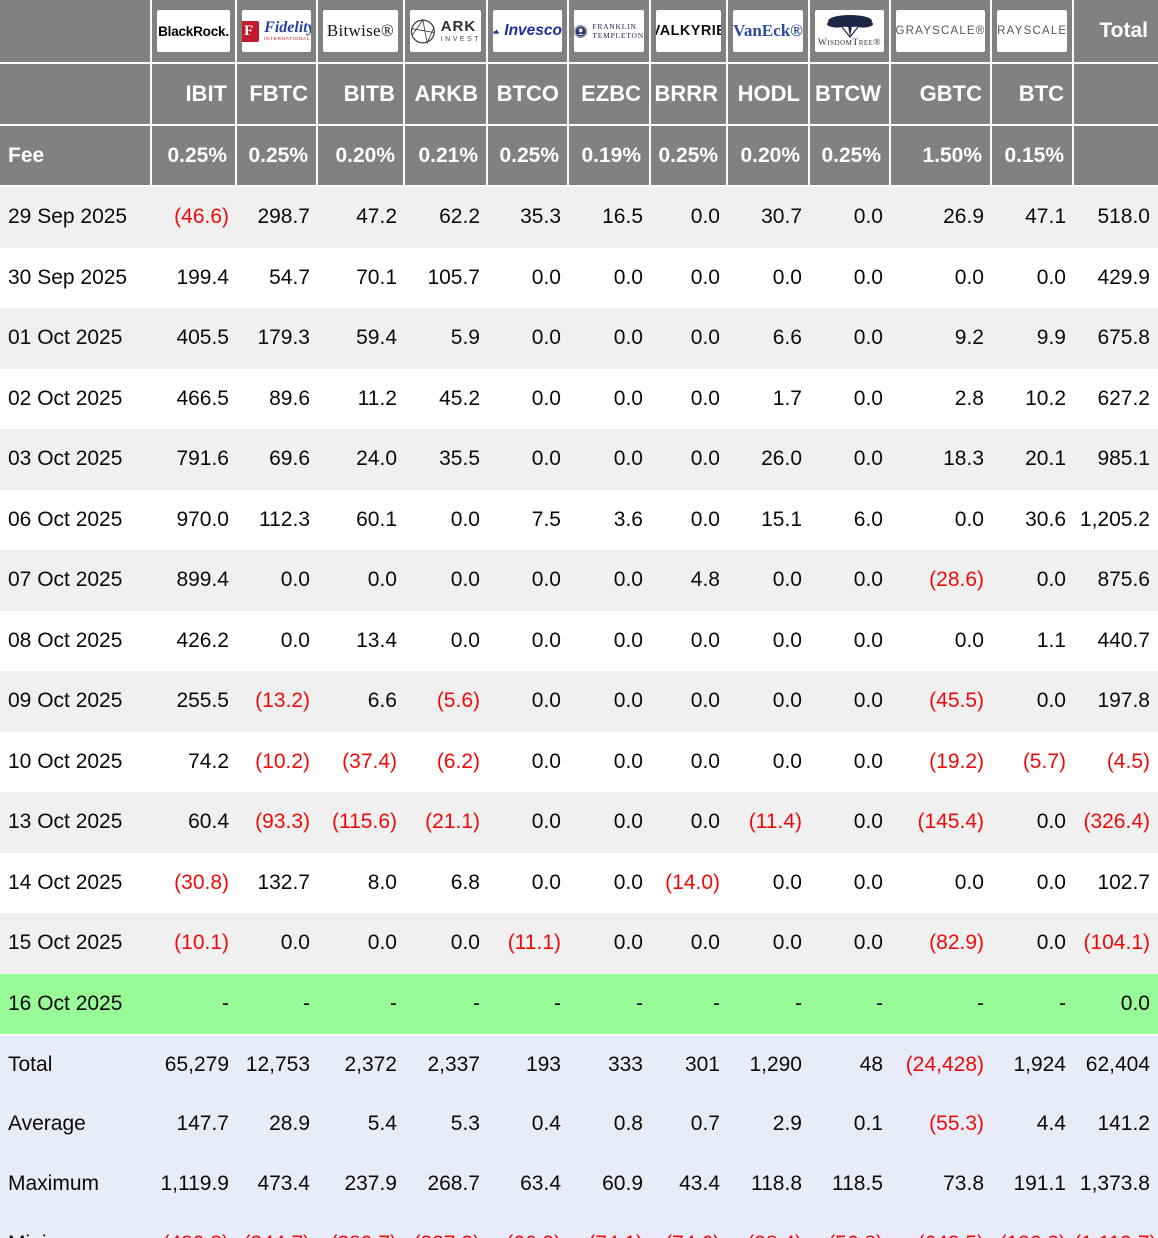 This screenshot has height=1238, width=1158. What do you see at coordinates (382, 701) in the screenshot?
I see `value-cell: 6.6` at bounding box center [382, 701].